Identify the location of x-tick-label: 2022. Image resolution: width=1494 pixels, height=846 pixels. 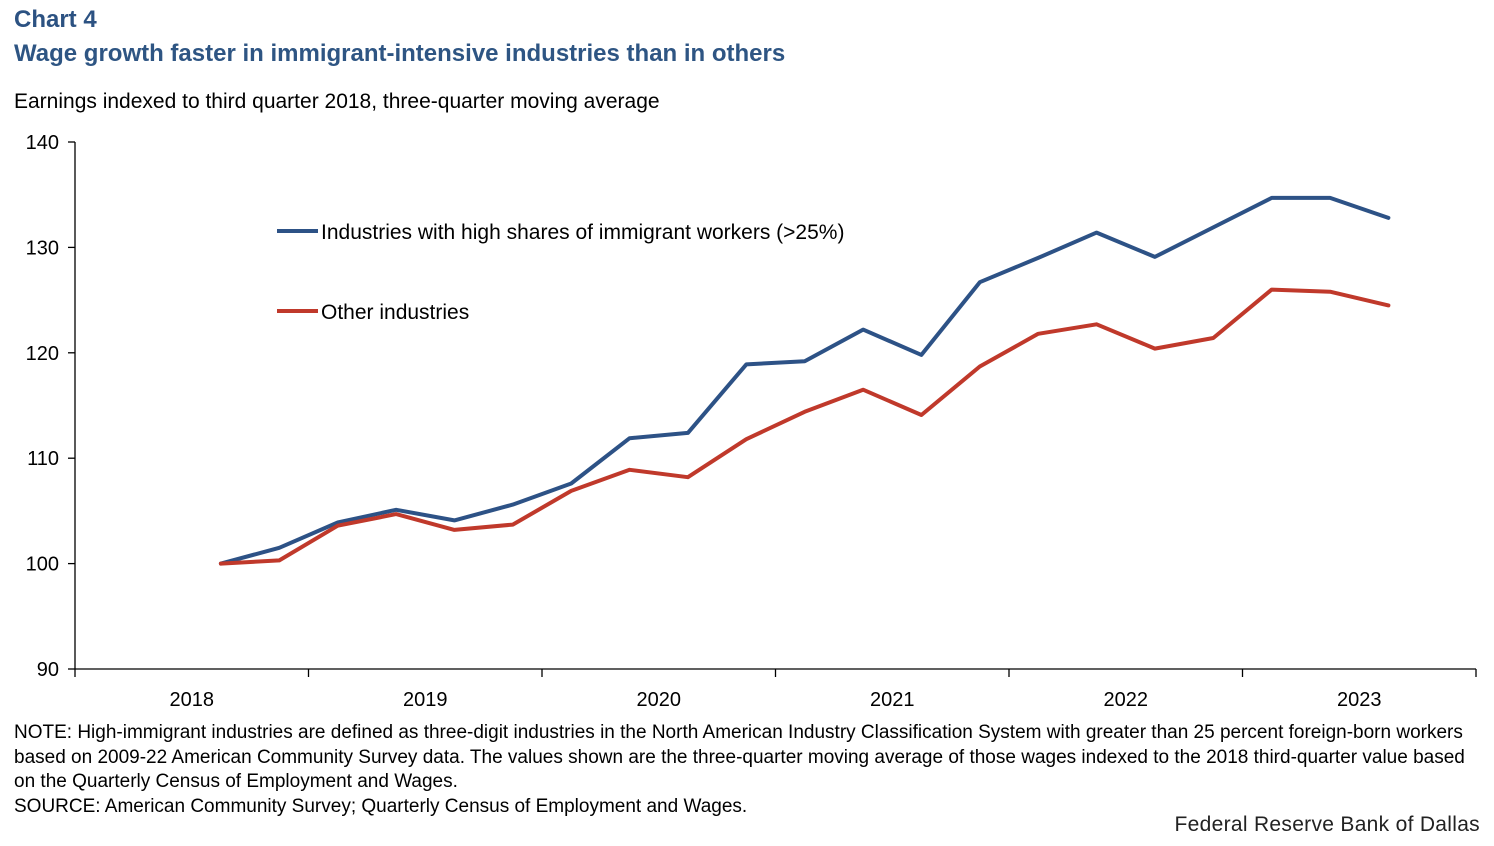
(1126, 700).